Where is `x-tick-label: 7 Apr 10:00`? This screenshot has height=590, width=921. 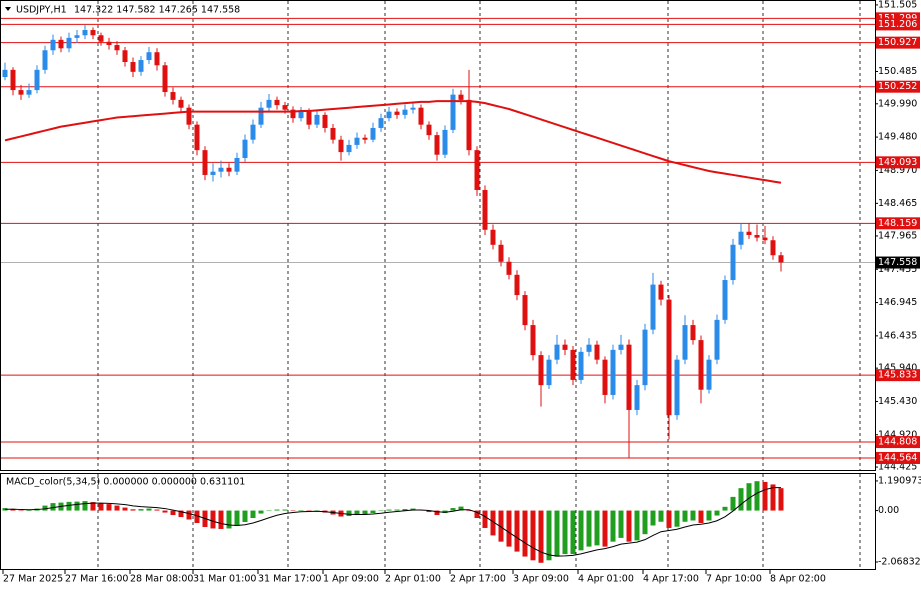 x-tick-label: 7 Apr 10:00 is located at coordinates (734, 579).